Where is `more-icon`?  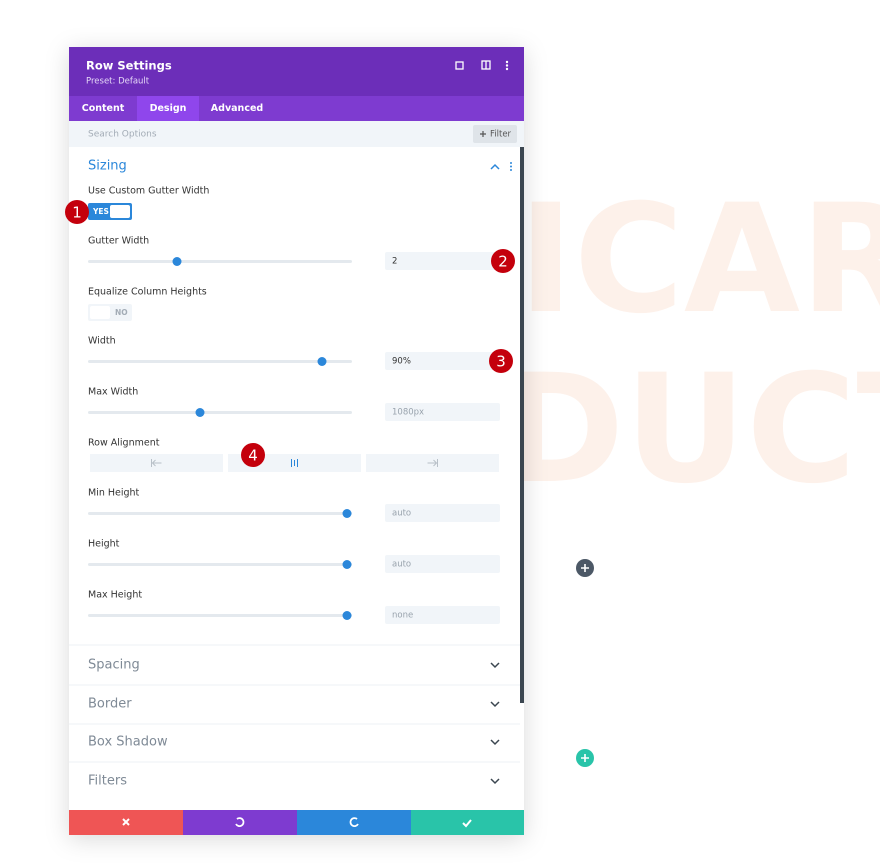
more-icon is located at coordinates (507, 65).